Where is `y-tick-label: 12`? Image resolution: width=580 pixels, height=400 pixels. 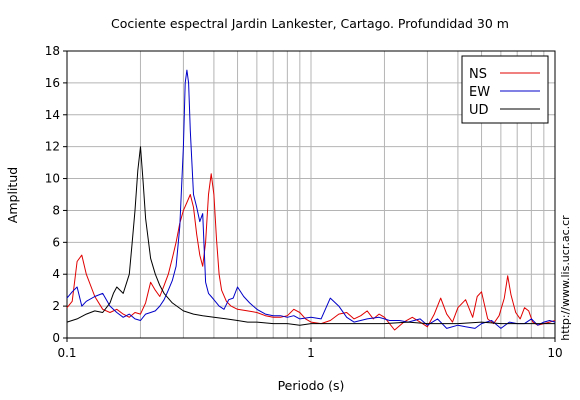 y-tick-label: 12 is located at coordinates (52, 147).